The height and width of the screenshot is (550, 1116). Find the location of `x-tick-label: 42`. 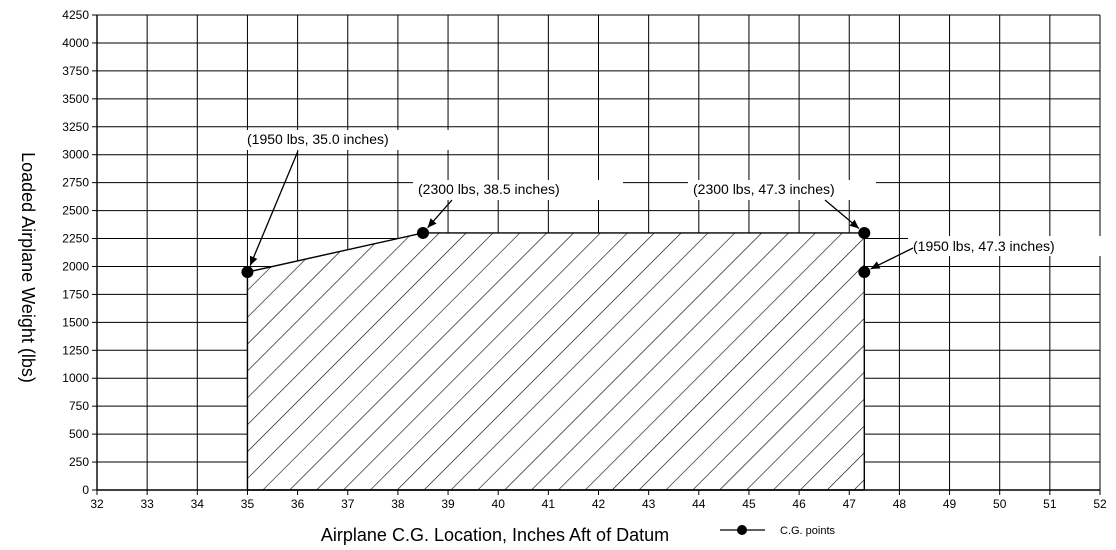

x-tick-label: 42 is located at coordinates (599, 504).